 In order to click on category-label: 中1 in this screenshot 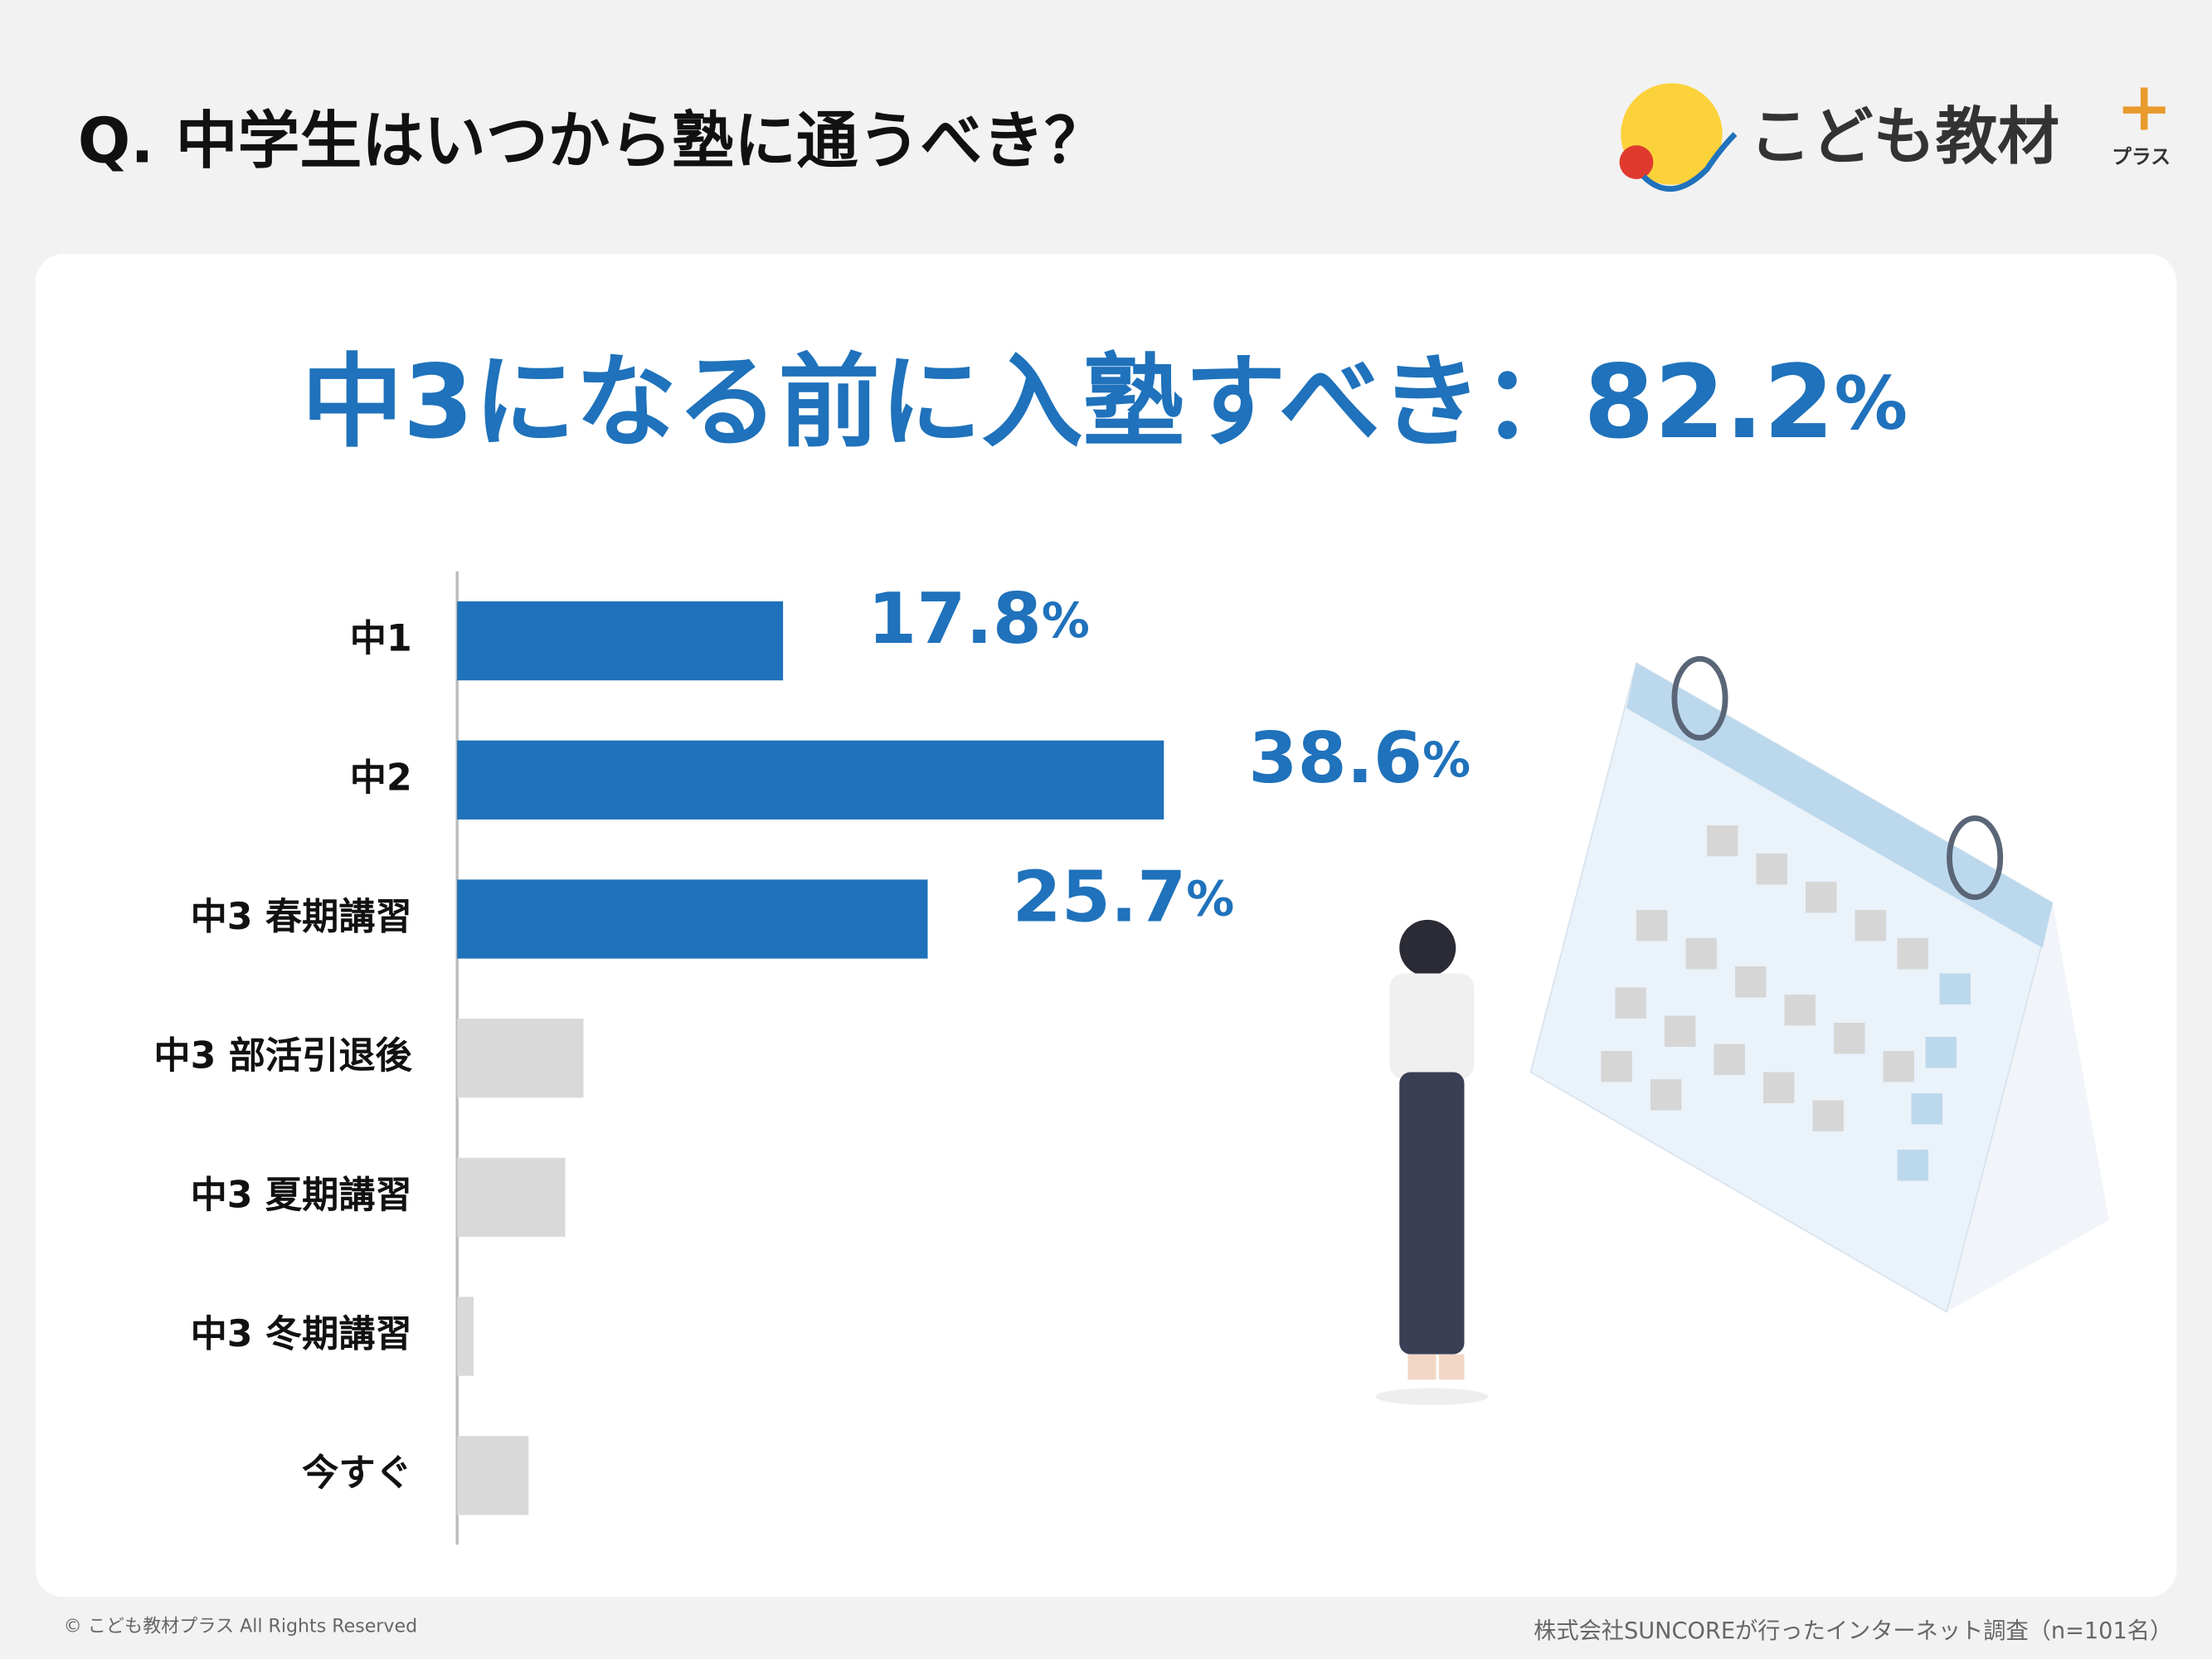, I will do `click(381, 639)`.